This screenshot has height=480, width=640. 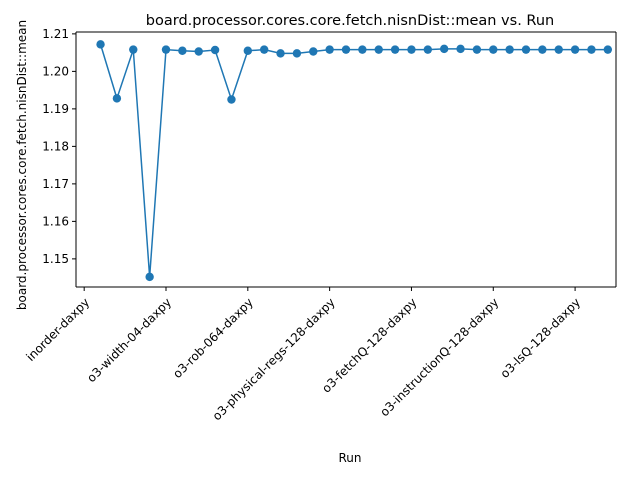 What do you see at coordinates (55, 71) in the screenshot?
I see `y-tick-label: 1.20` at bounding box center [55, 71].